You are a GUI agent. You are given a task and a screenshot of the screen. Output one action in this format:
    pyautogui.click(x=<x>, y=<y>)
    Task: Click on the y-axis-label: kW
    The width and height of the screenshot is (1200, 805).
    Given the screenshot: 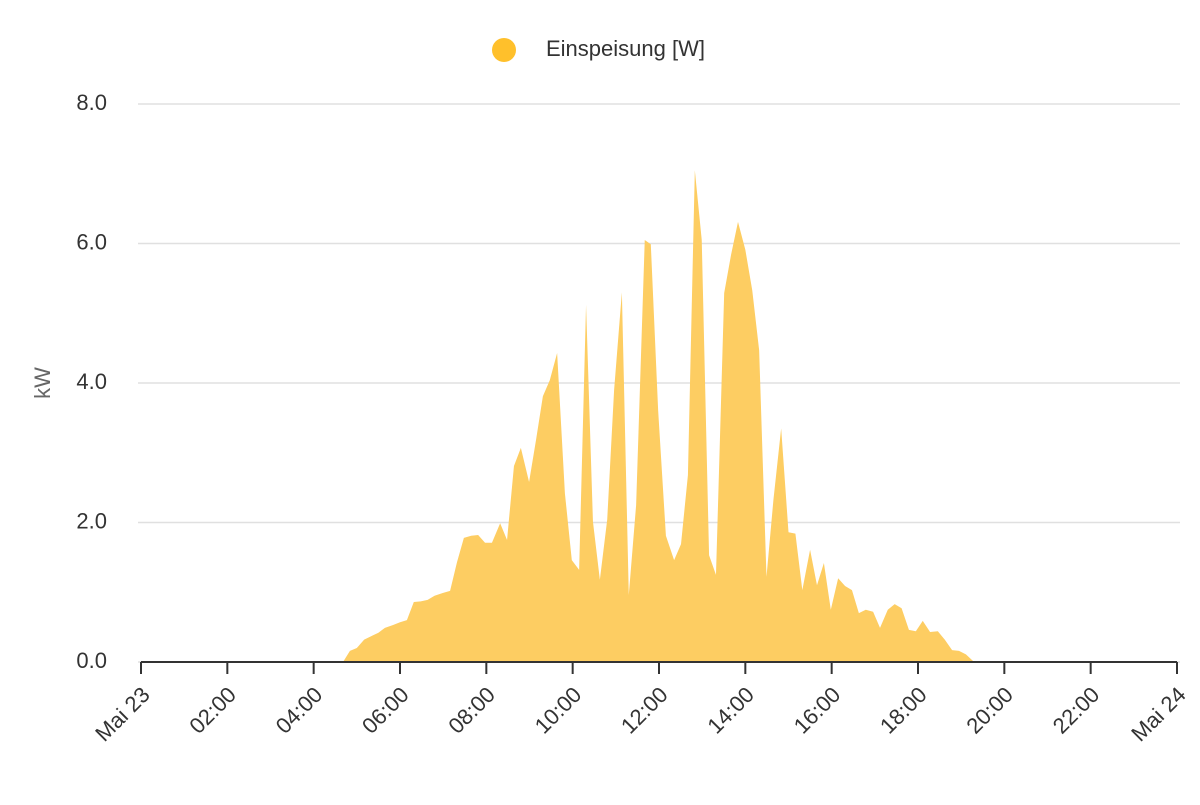 What is the action you would take?
    pyautogui.click(x=42, y=383)
    